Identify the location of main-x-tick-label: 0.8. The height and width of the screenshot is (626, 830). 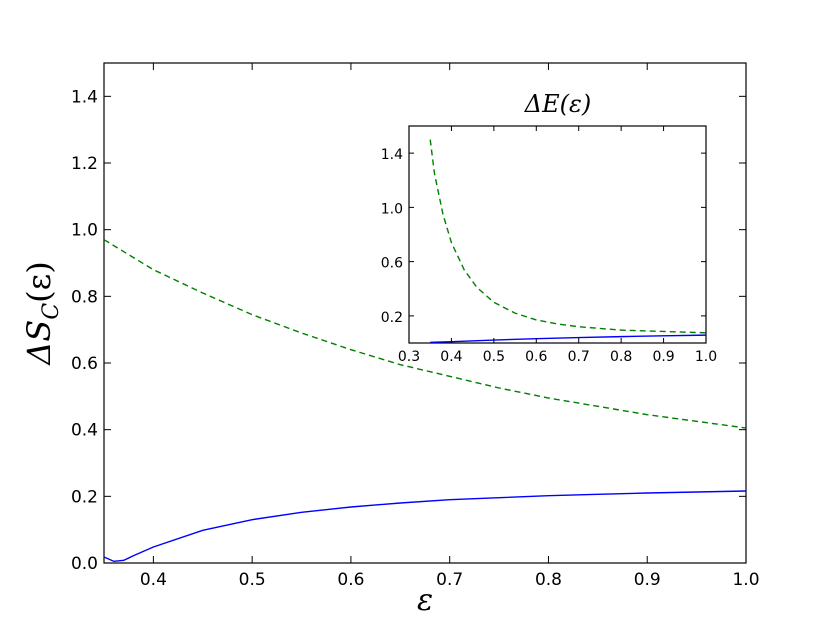
(548, 580).